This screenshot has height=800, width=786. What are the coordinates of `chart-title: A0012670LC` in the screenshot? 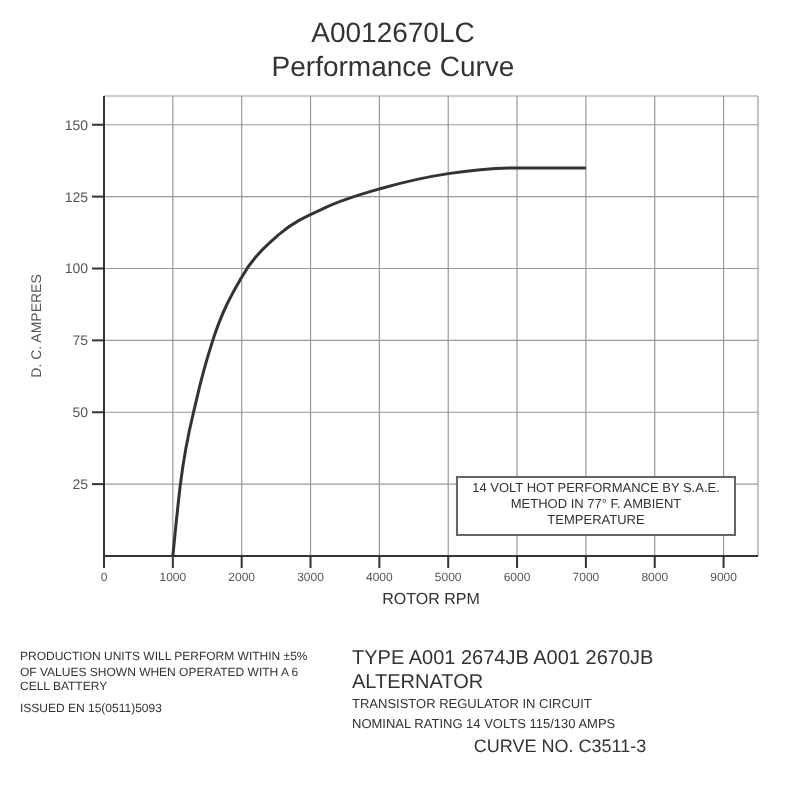 It's located at (393, 33).